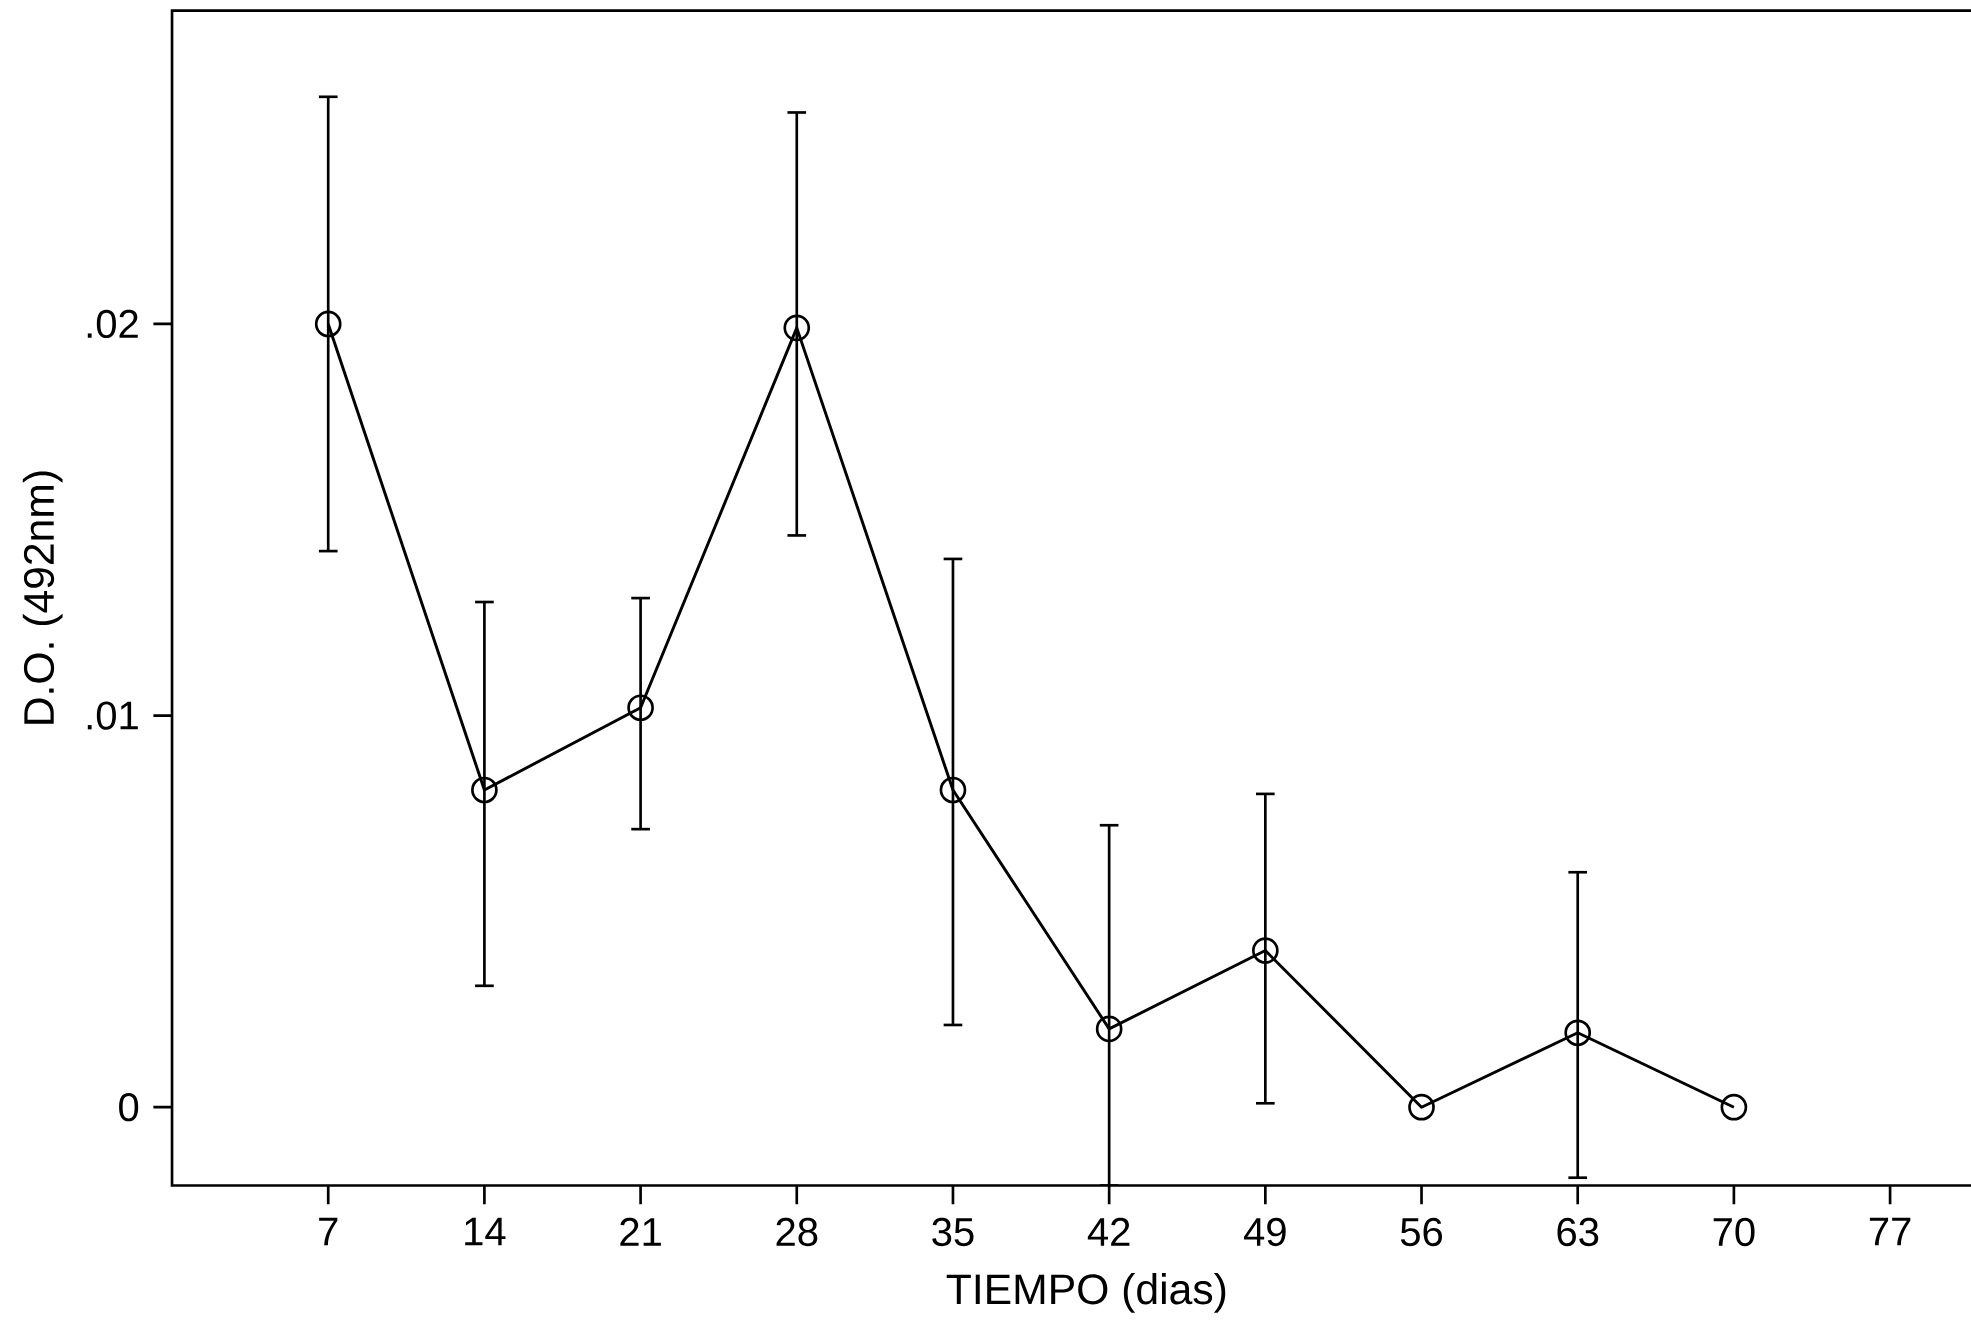  Describe the element at coordinates (797, 1232) in the screenshot. I see `x-tick-label: 28` at that location.